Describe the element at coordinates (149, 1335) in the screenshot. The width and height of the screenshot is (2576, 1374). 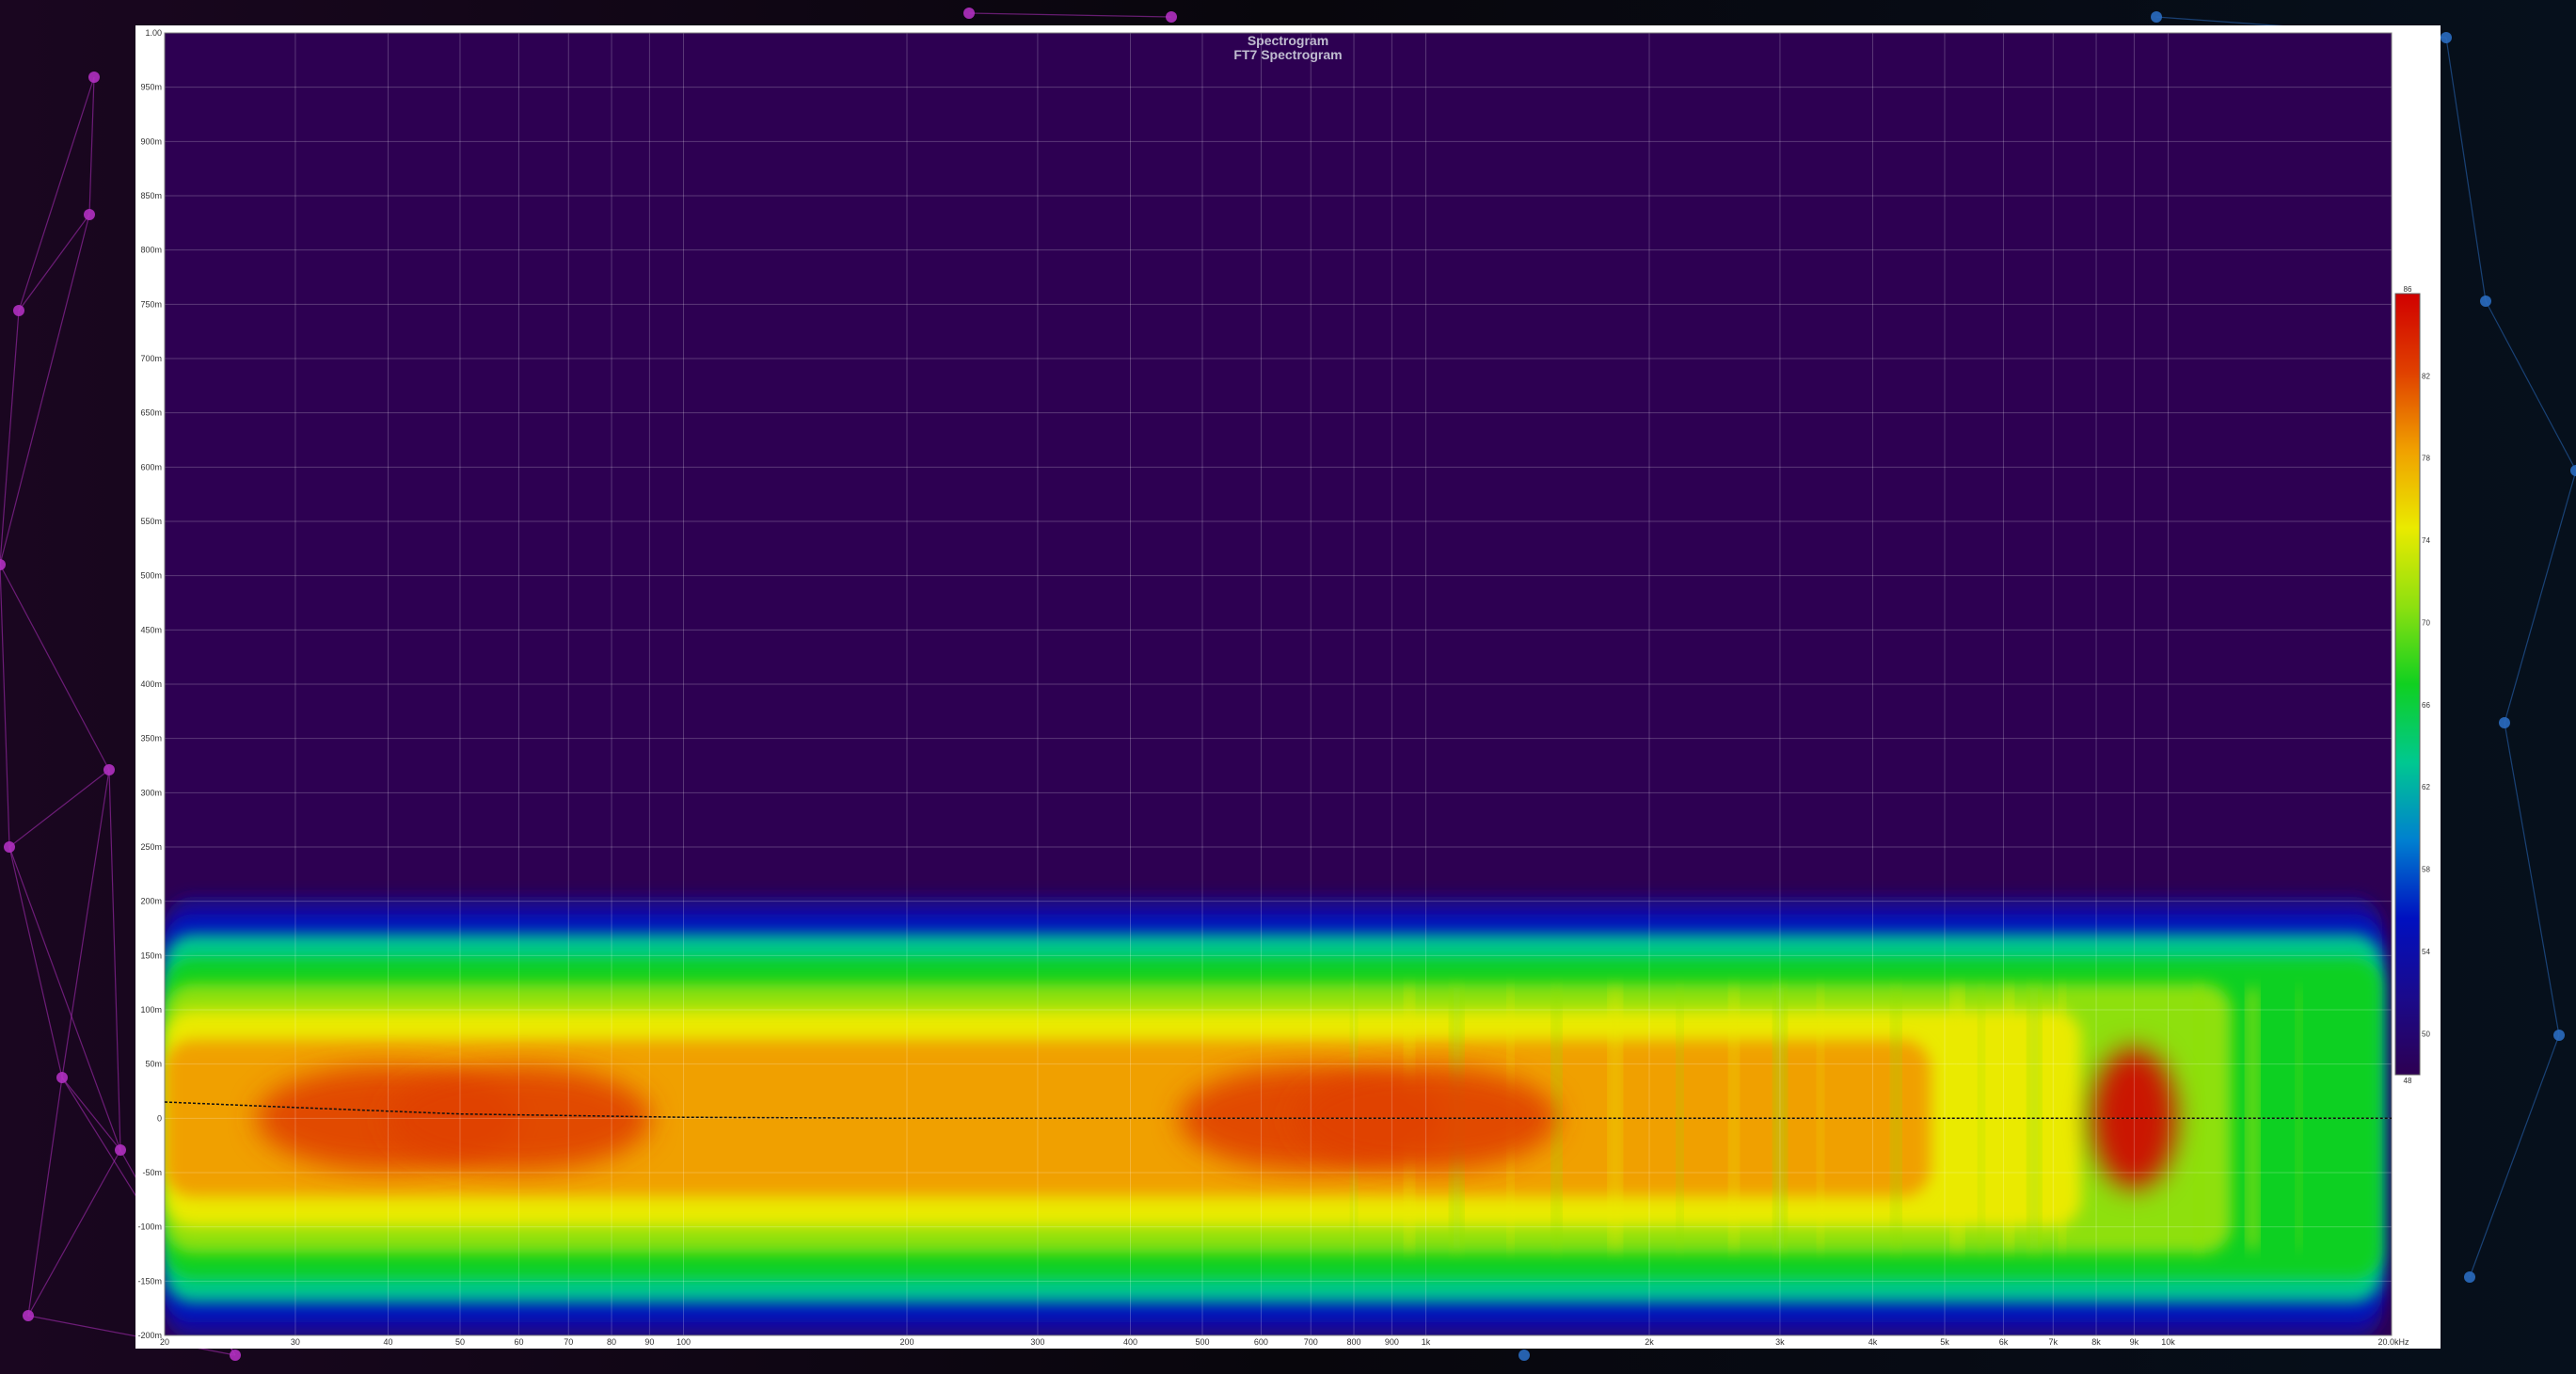
I see `y-tick-label: -200m` at that location.